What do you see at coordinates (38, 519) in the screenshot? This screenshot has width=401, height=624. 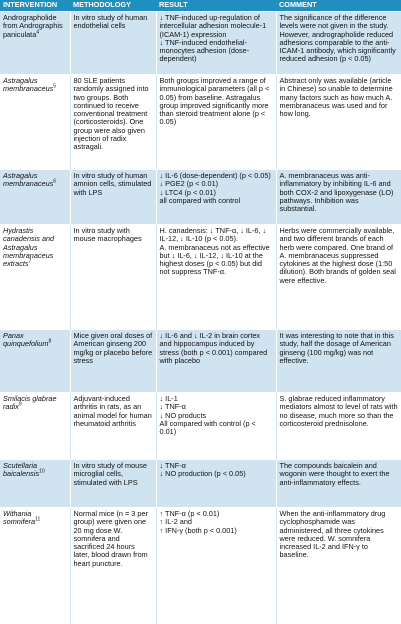 I see `reference-number: 11` at bounding box center [38, 519].